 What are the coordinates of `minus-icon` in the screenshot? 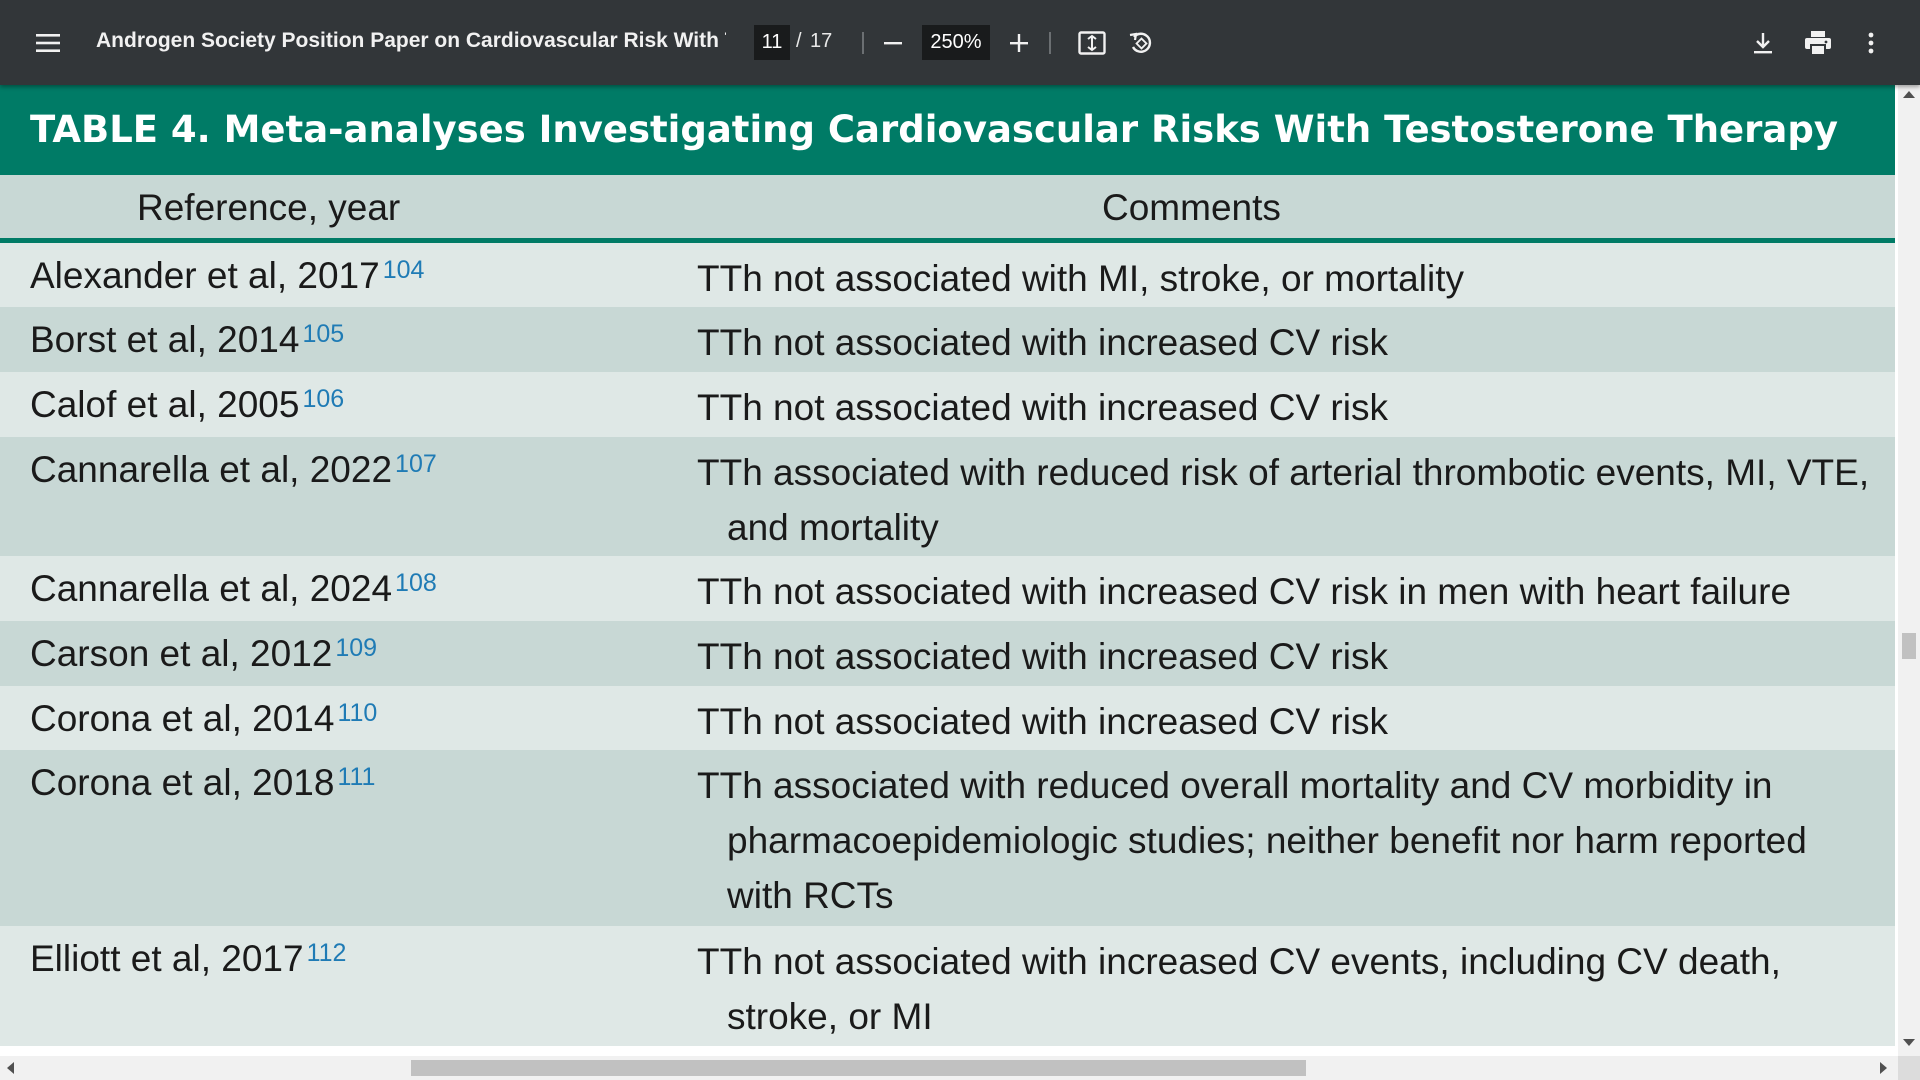 It's located at (893, 43).